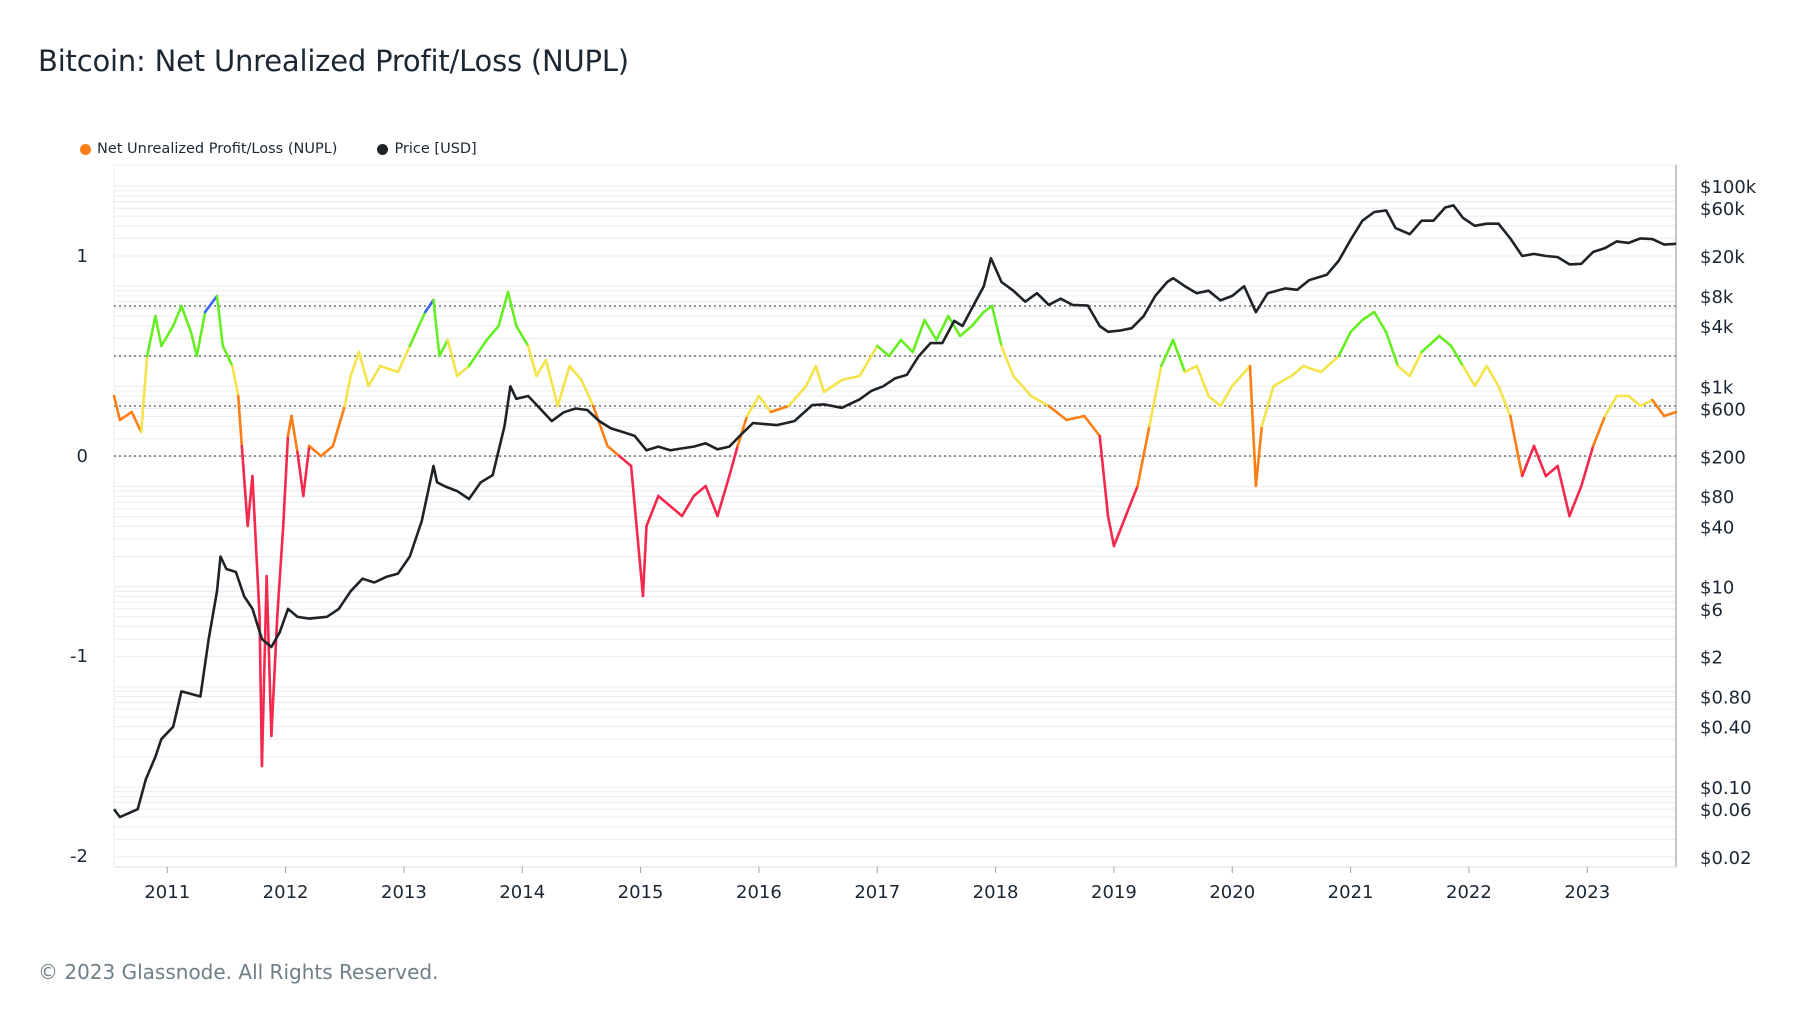 The height and width of the screenshot is (1013, 1800). What do you see at coordinates (1711, 658) in the screenshot?
I see `y-right-tick-label: $2` at bounding box center [1711, 658].